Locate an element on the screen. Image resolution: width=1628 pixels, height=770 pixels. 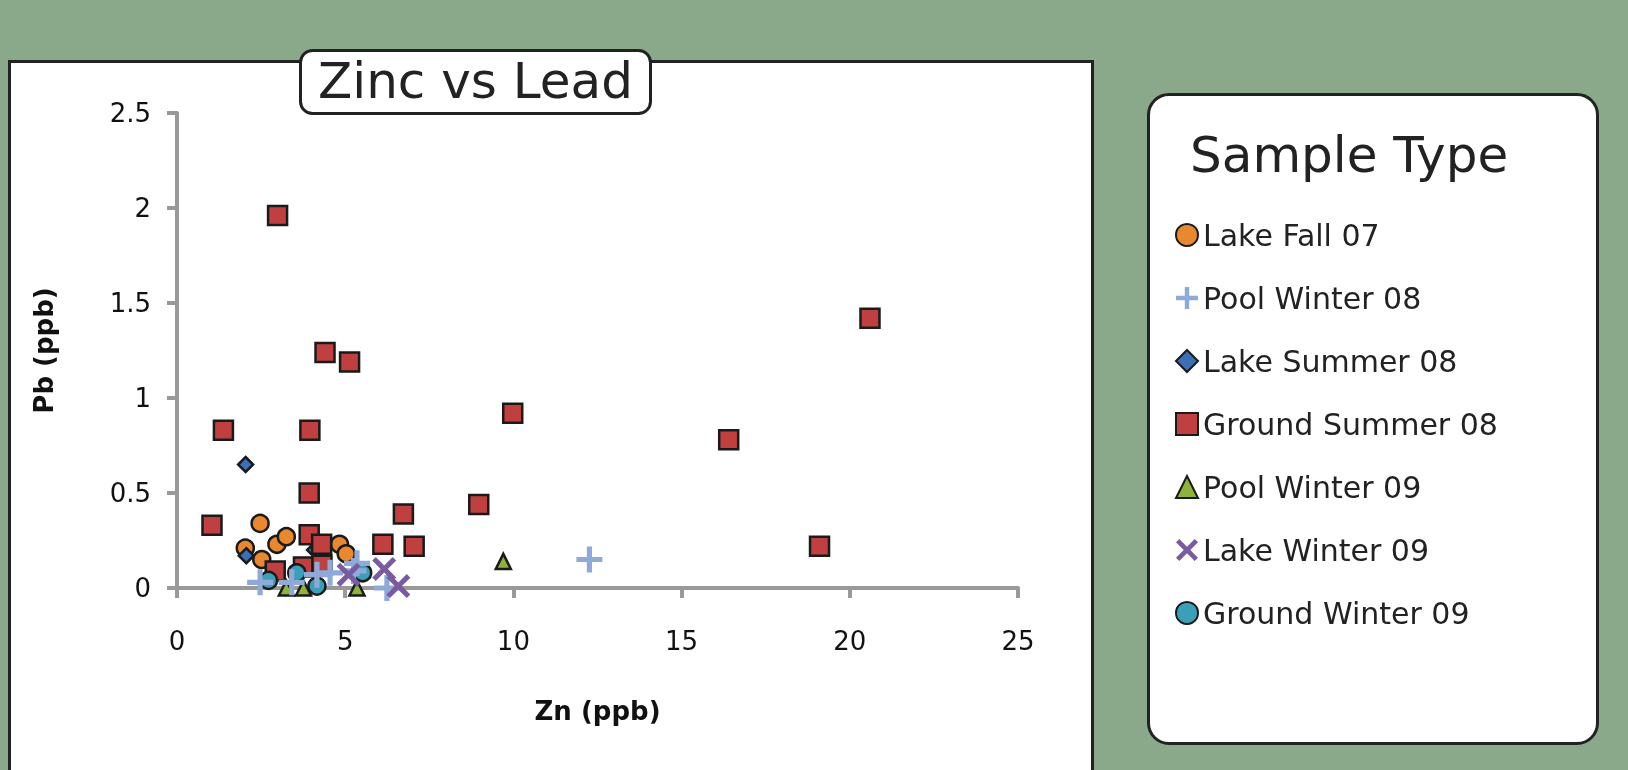
y-axis-title: Pb (ppb) is located at coordinates (44, 350).